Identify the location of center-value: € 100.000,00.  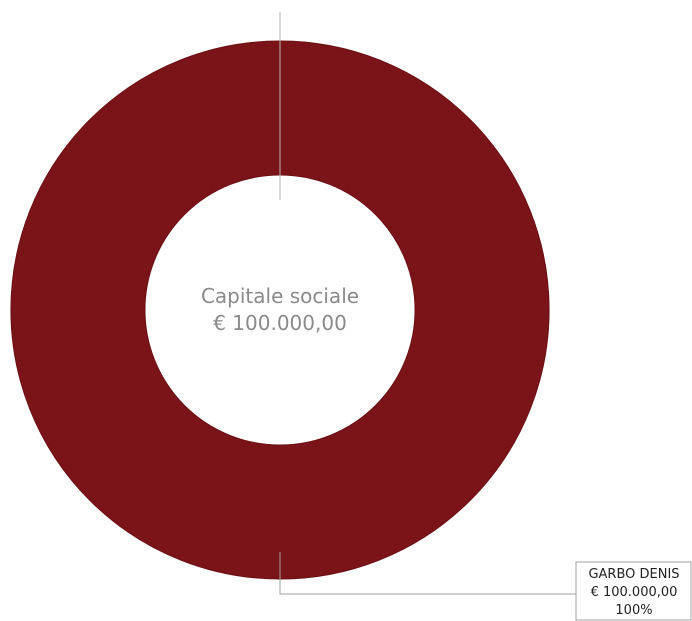
(280, 323).